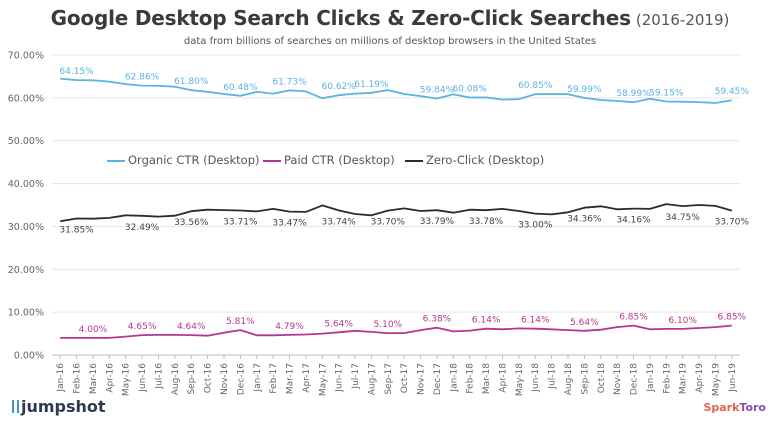  Describe the element at coordinates (339, 87) in the screenshot. I see `data-label-organic: 60.62%` at that location.